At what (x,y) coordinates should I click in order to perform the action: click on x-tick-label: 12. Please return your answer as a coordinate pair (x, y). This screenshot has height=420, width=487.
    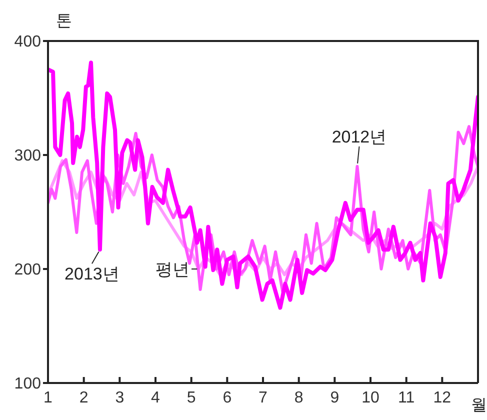
    Looking at the image, I should click on (442, 397).